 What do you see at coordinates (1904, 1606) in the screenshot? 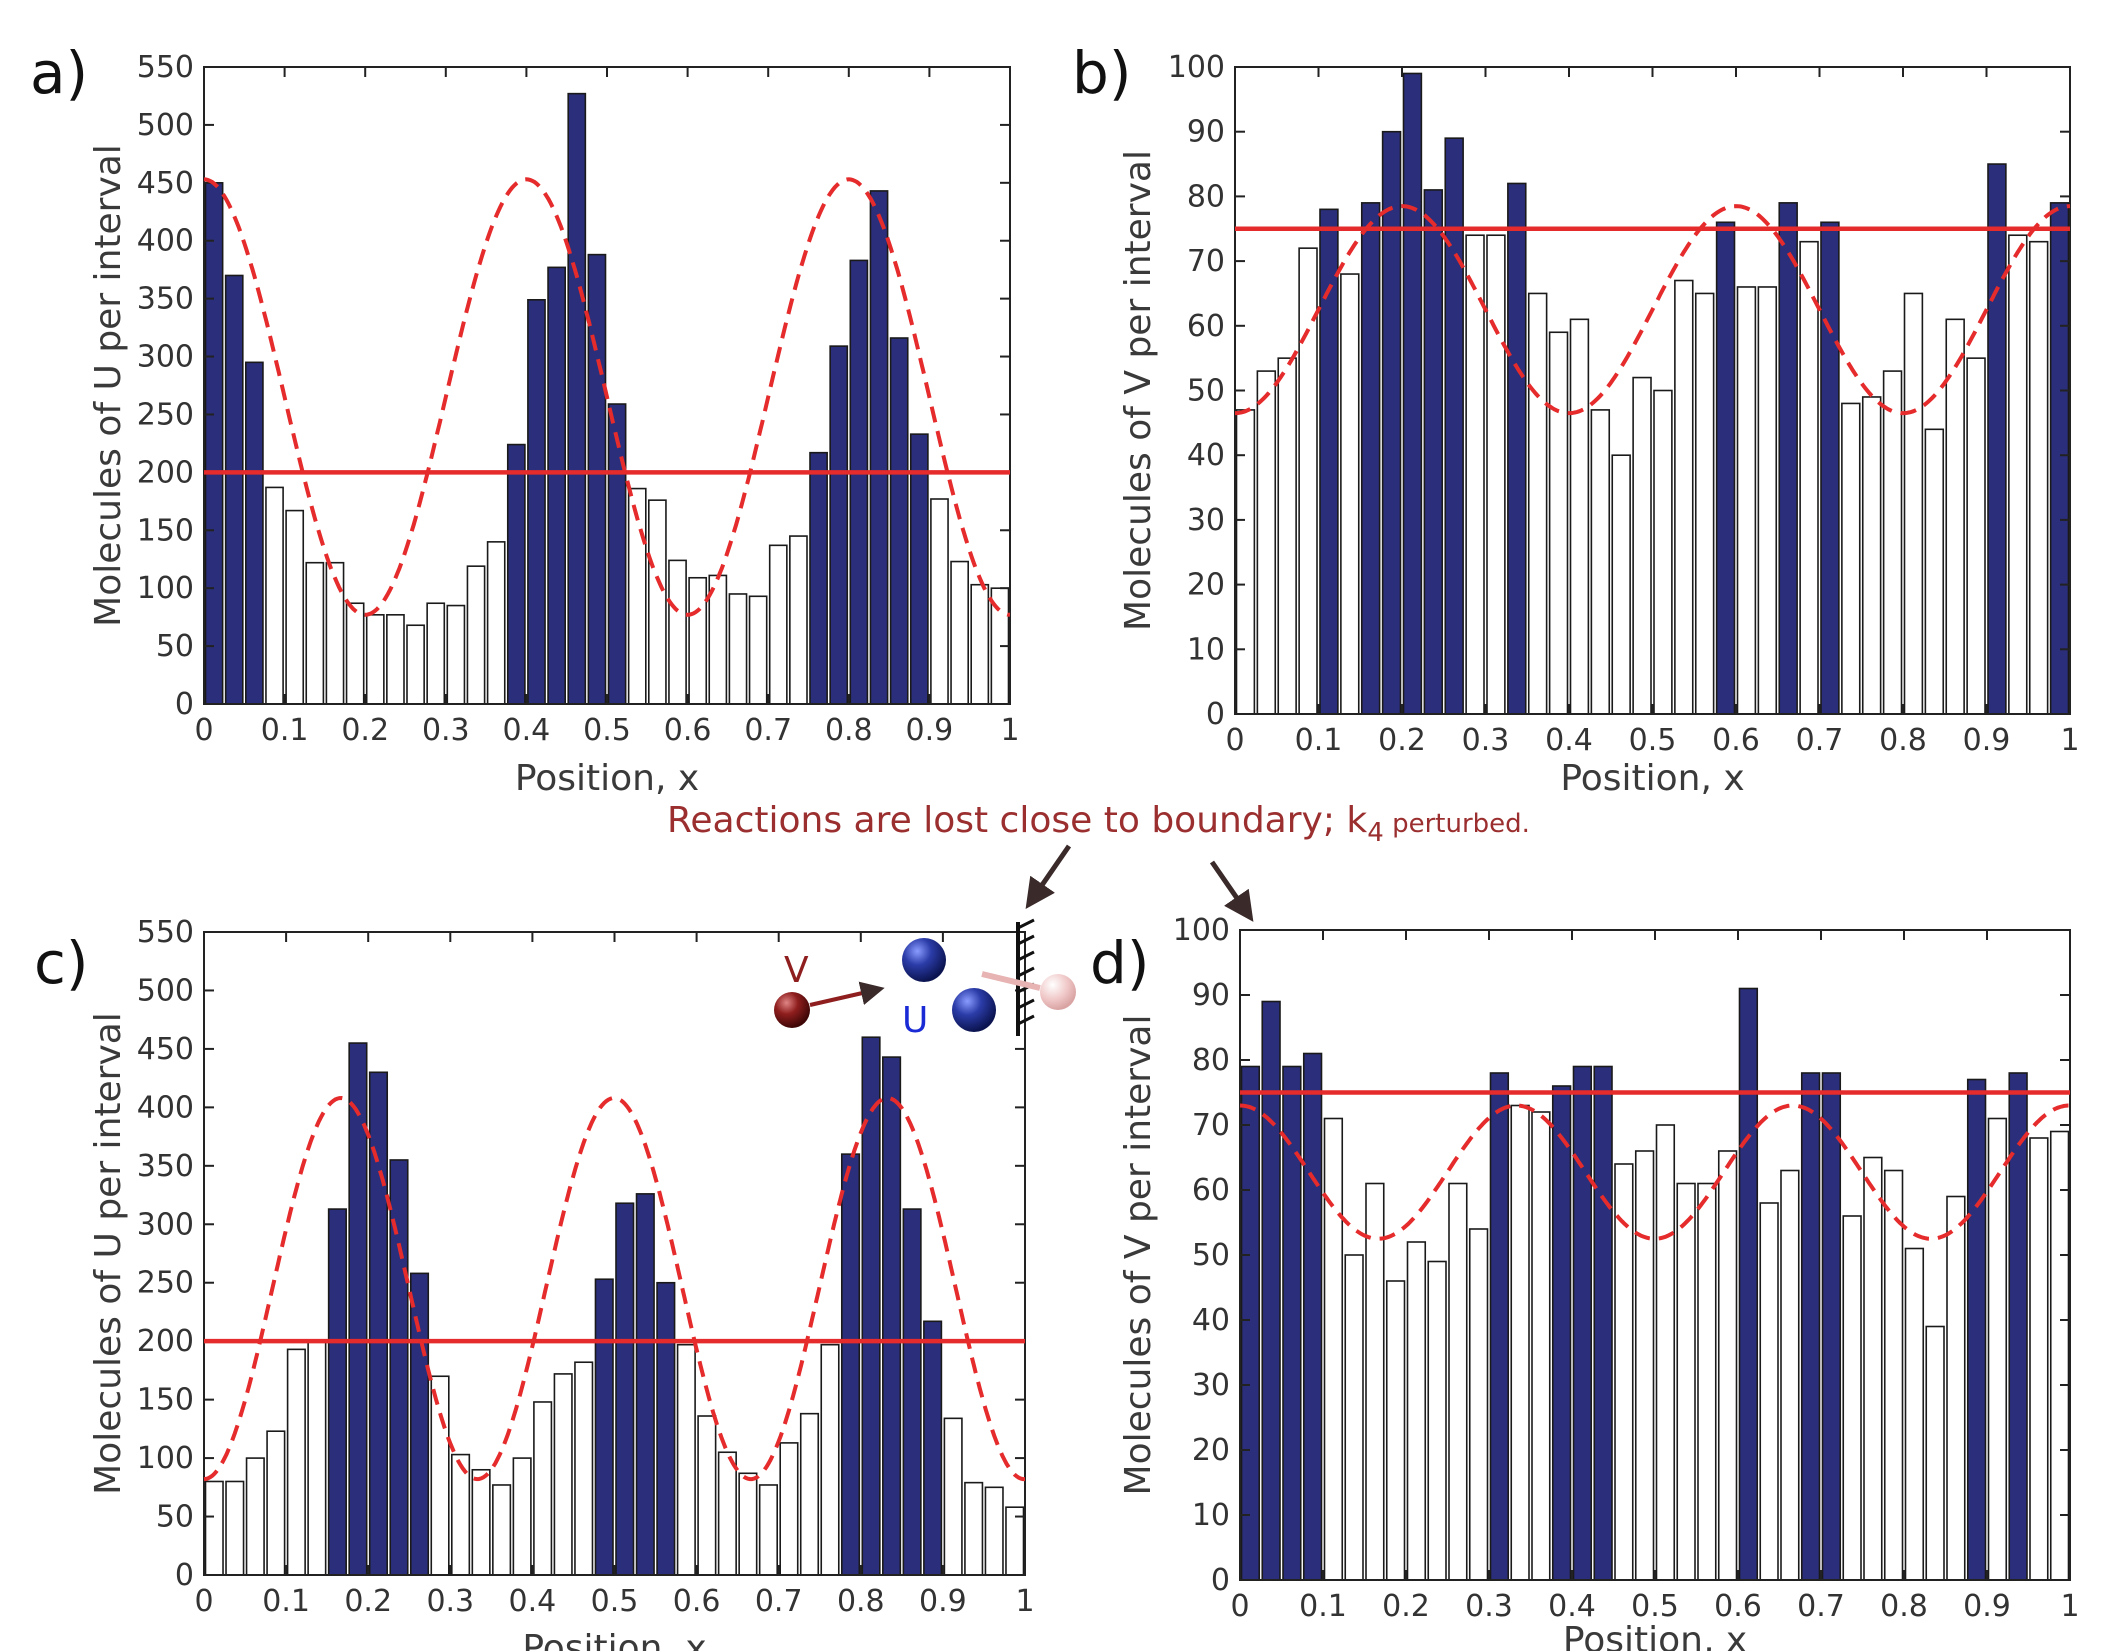
I see `xtick-label-d-8: 0.8` at bounding box center [1904, 1606].